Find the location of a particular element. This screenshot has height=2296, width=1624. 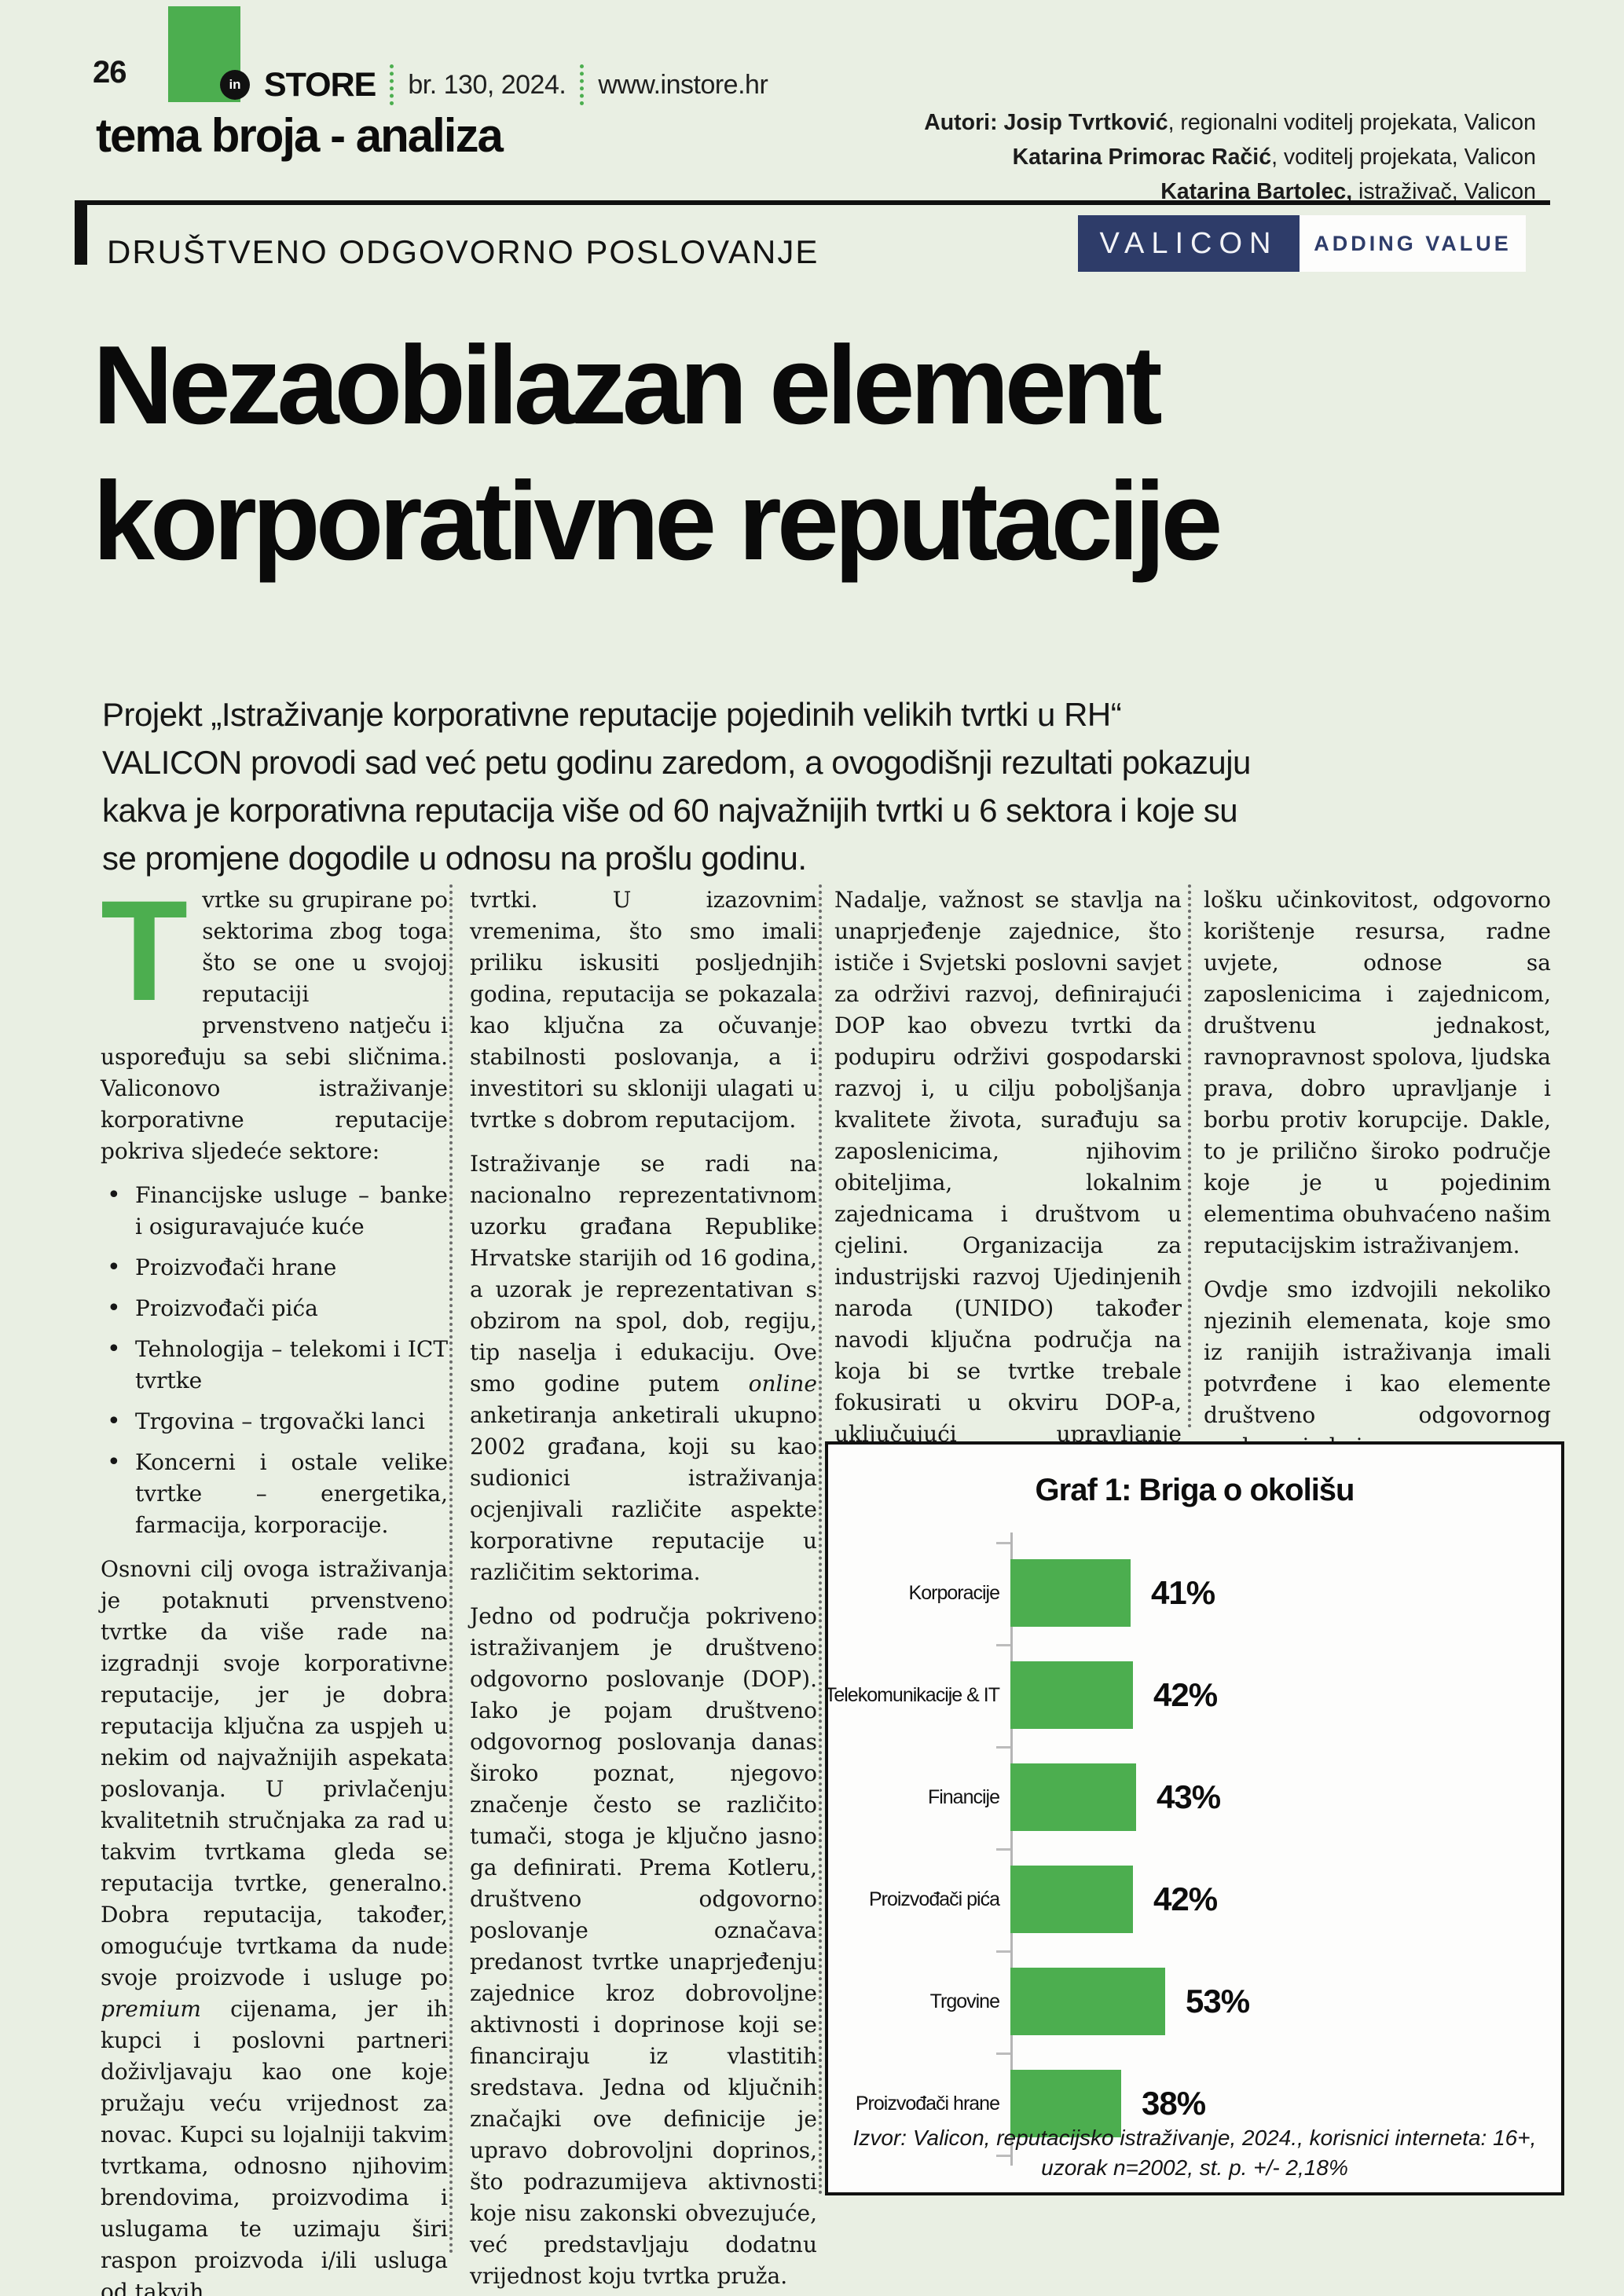

headline-line: Nezaobilazan element is located at coordinates (628, 385).